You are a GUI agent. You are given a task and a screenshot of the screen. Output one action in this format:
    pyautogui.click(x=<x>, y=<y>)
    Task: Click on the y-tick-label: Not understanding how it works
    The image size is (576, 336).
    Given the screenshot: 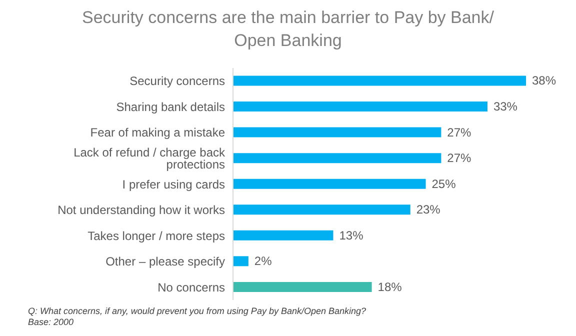 What is the action you would take?
    pyautogui.click(x=141, y=210)
    